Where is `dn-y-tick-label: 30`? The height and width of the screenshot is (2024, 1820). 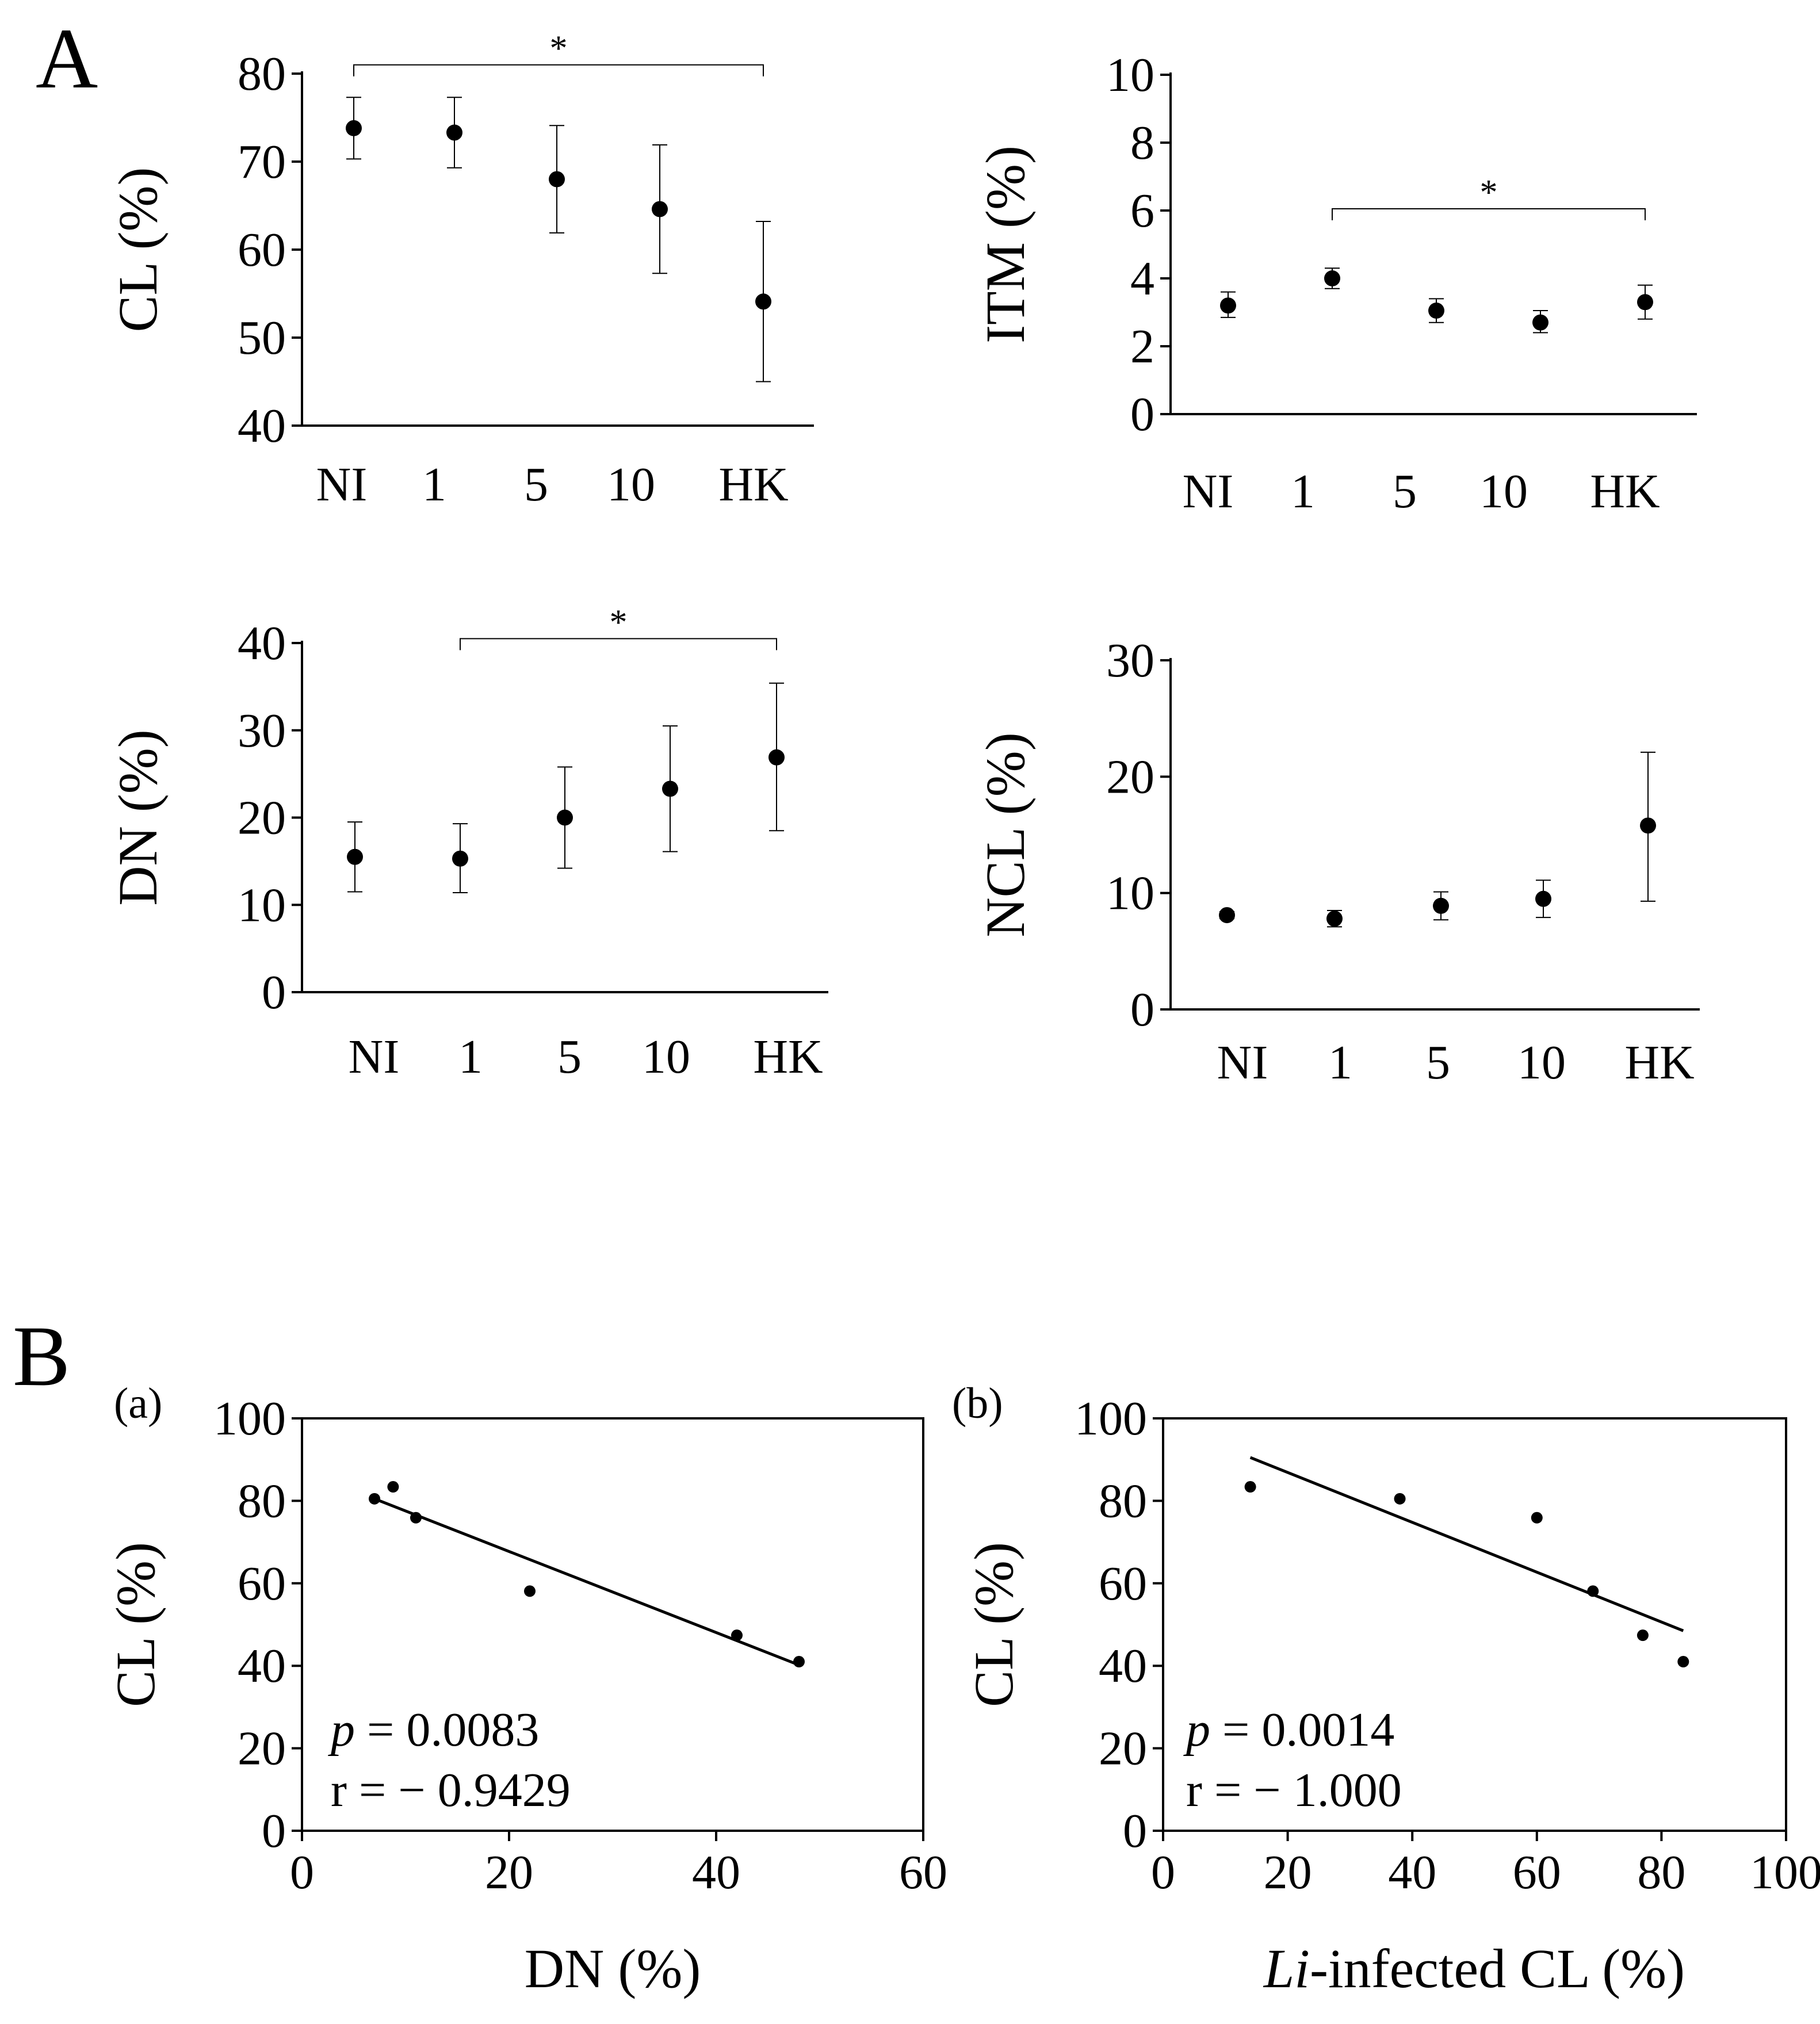 dn-y-tick-label: 30 is located at coordinates (262, 730).